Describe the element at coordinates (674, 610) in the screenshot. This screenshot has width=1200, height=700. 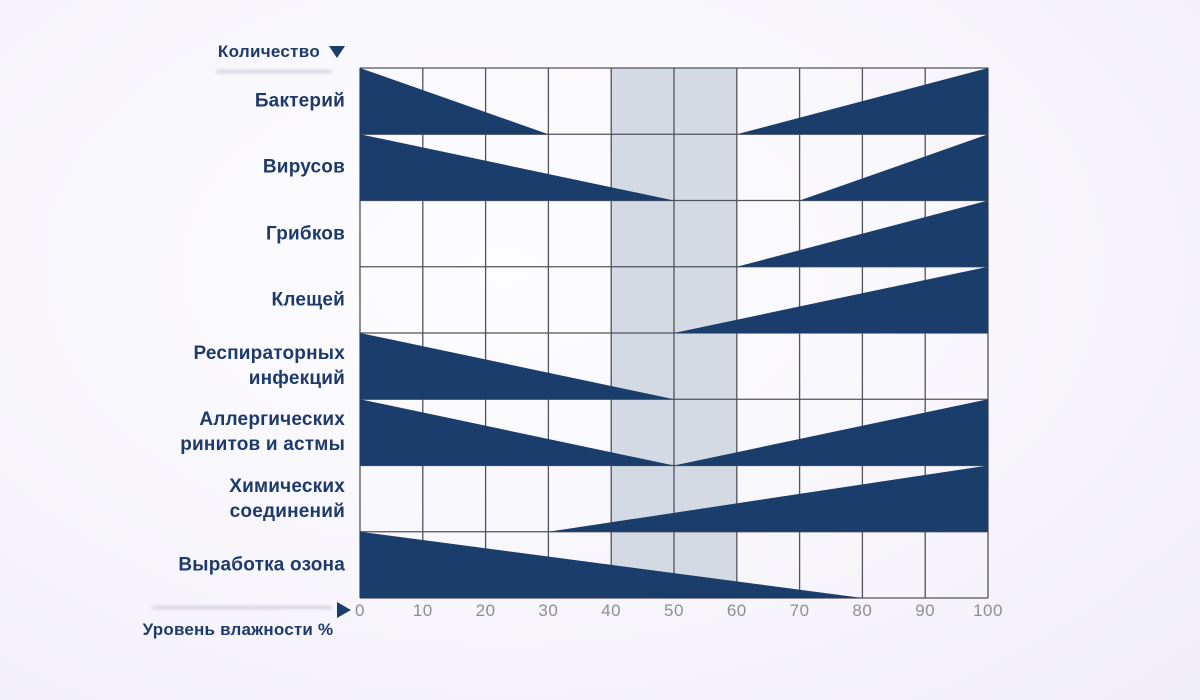
I see `x-tick: 50` at that location.